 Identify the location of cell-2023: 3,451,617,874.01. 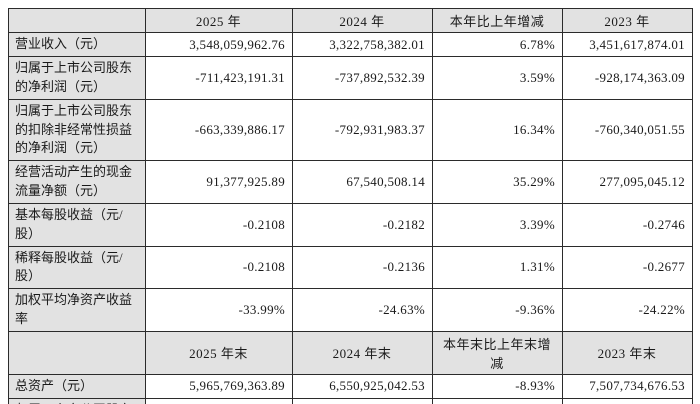
(627, 44).